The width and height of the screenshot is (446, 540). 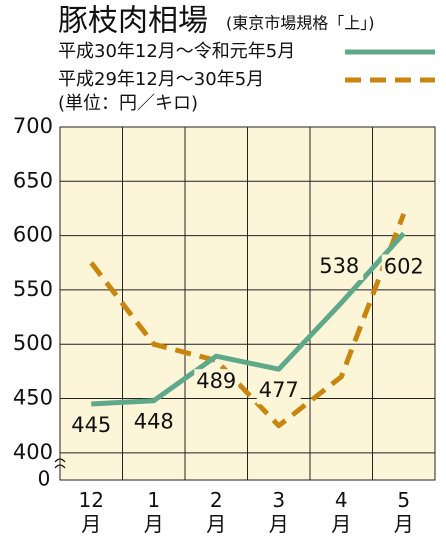 I want to click on data-label: 445, so click(x=91, y=425).